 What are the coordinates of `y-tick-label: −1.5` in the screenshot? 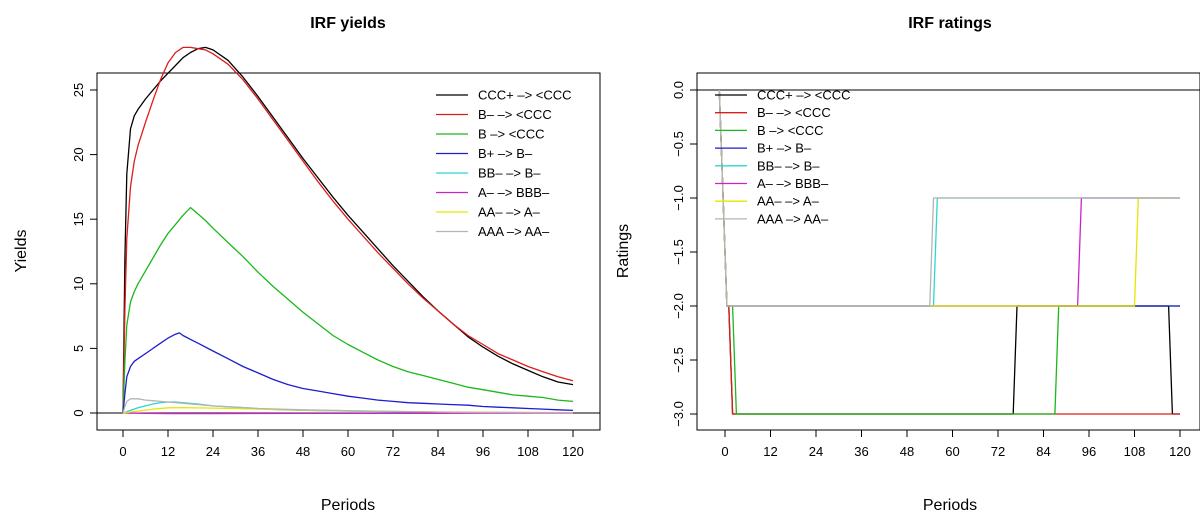 It's located at (678, 252).